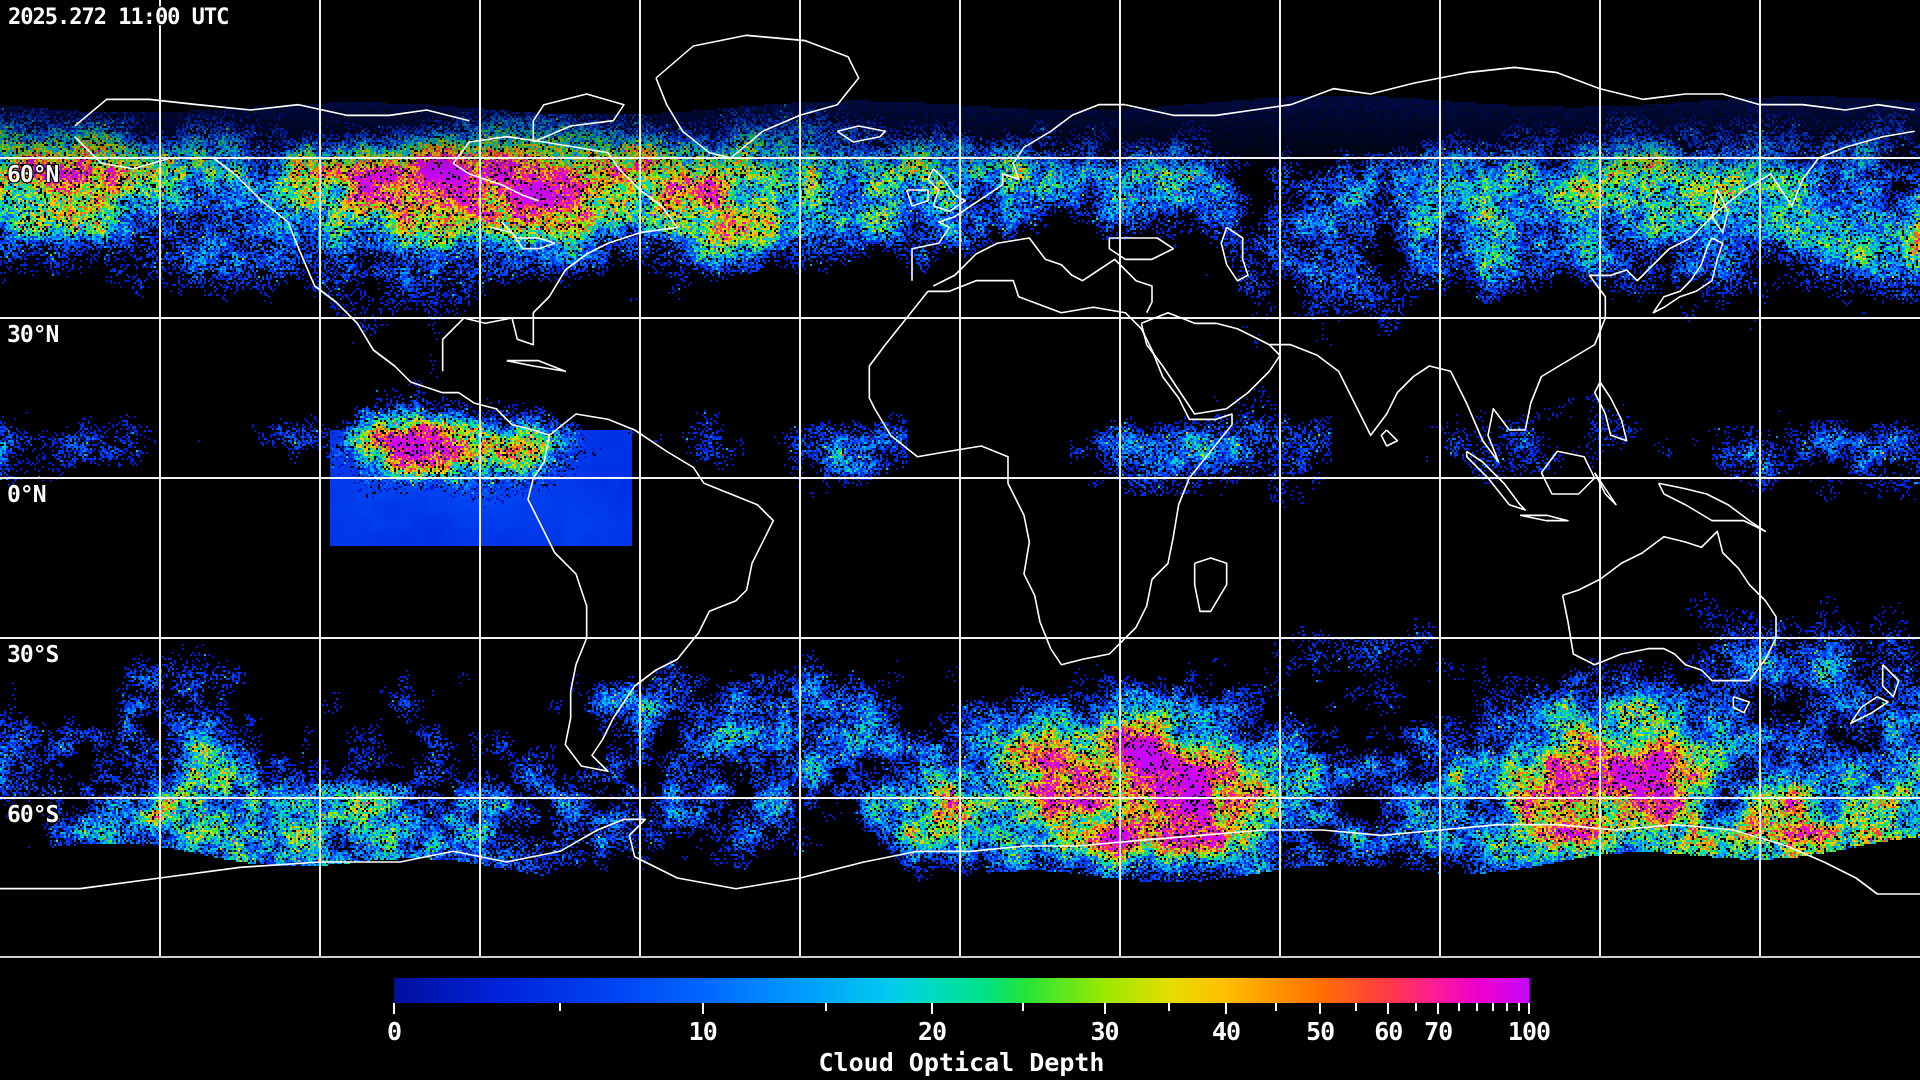  What do you see at coordinates (969, 1012) in the screenshot?
I see `colorbar: 0 10 20 30 40 50 60 70 100` at bounding box center [969, 1012].